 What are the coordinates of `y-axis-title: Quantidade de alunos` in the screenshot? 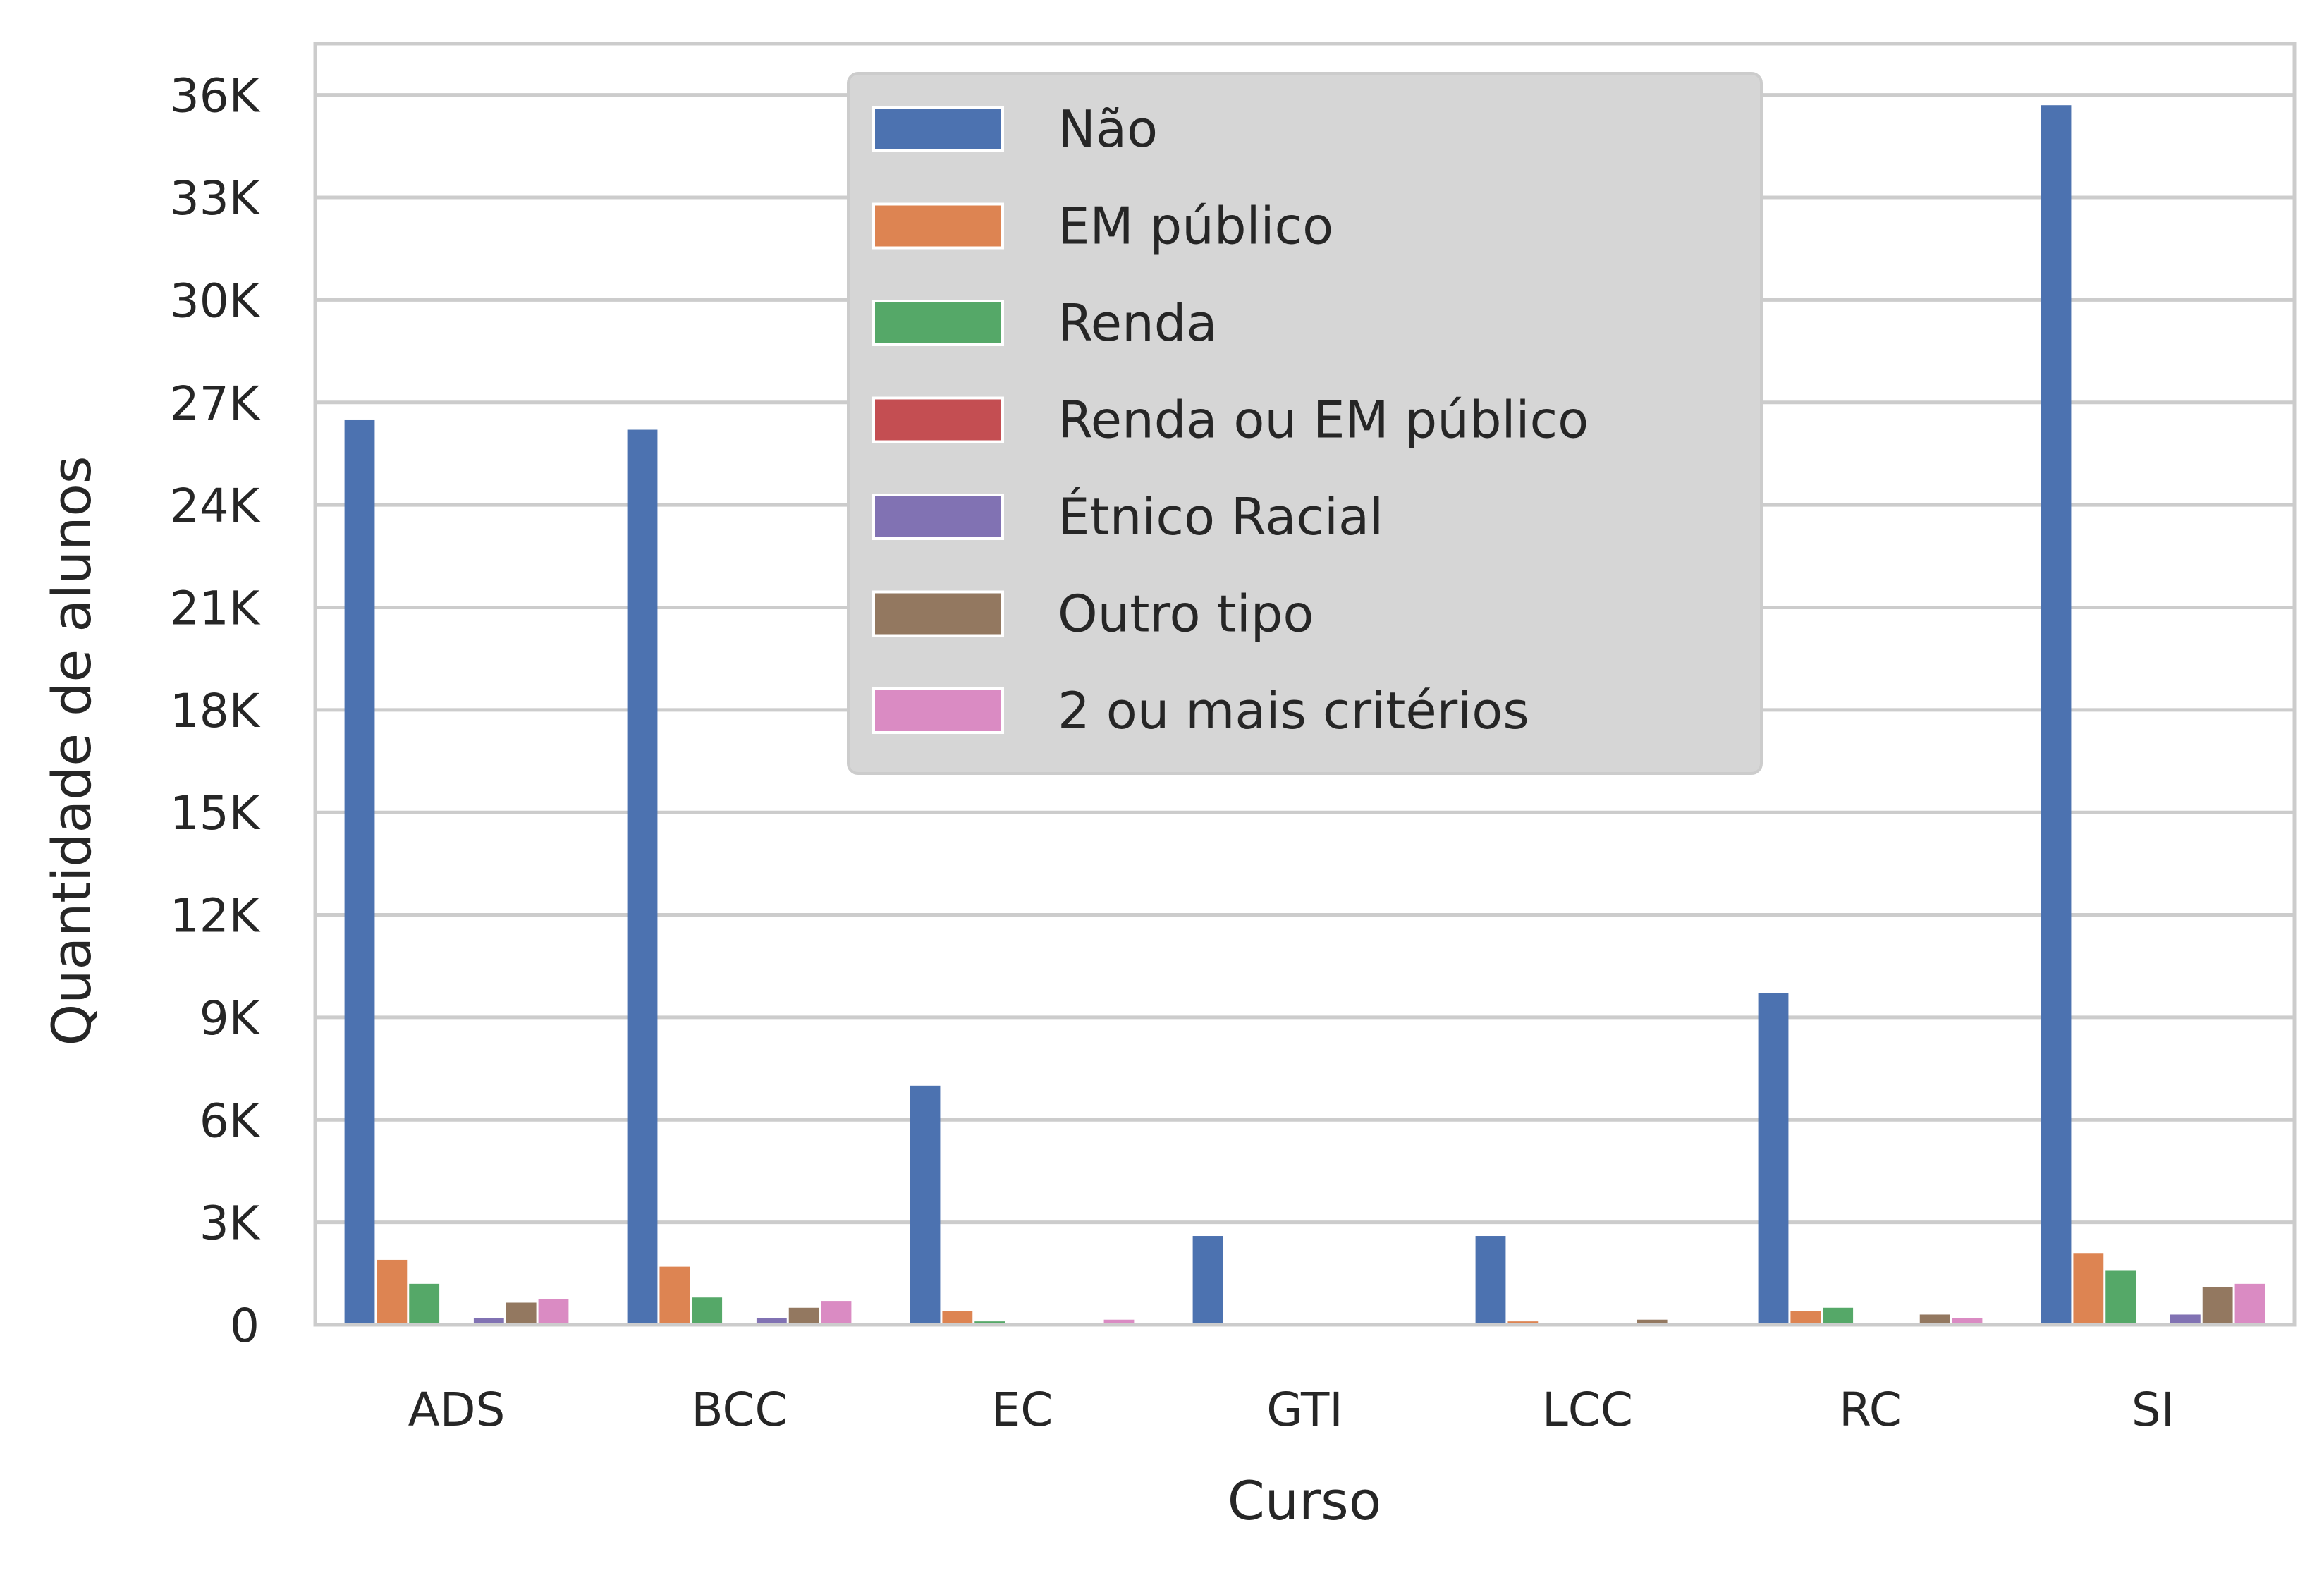 It's located at (71, 751).